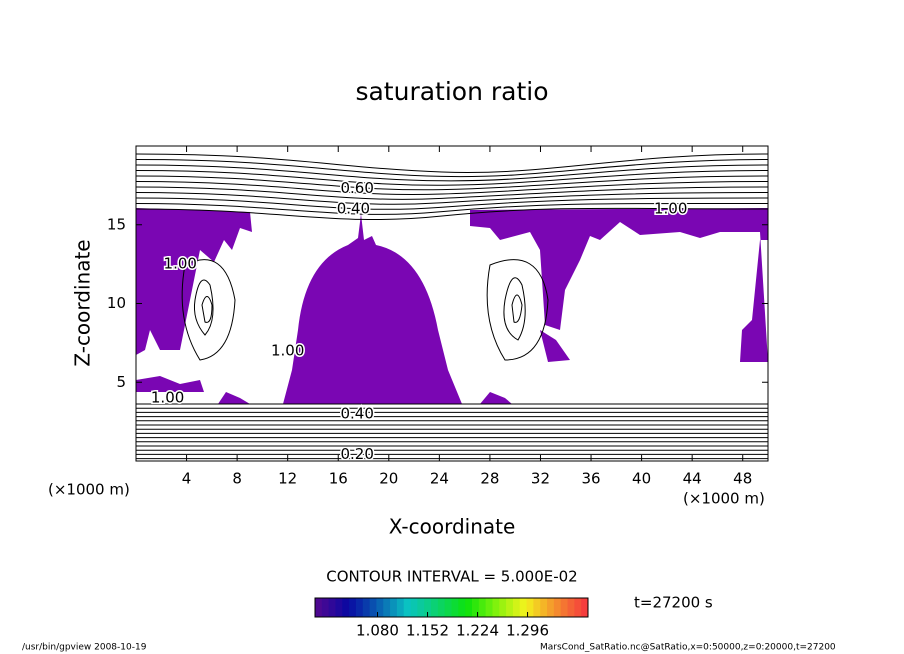 The height and width of the screenshot is (654, 904). Describe the element at coordinates (83, 302) in the screenshot. I see `y-axis-label: Z-coordinate` at that location.